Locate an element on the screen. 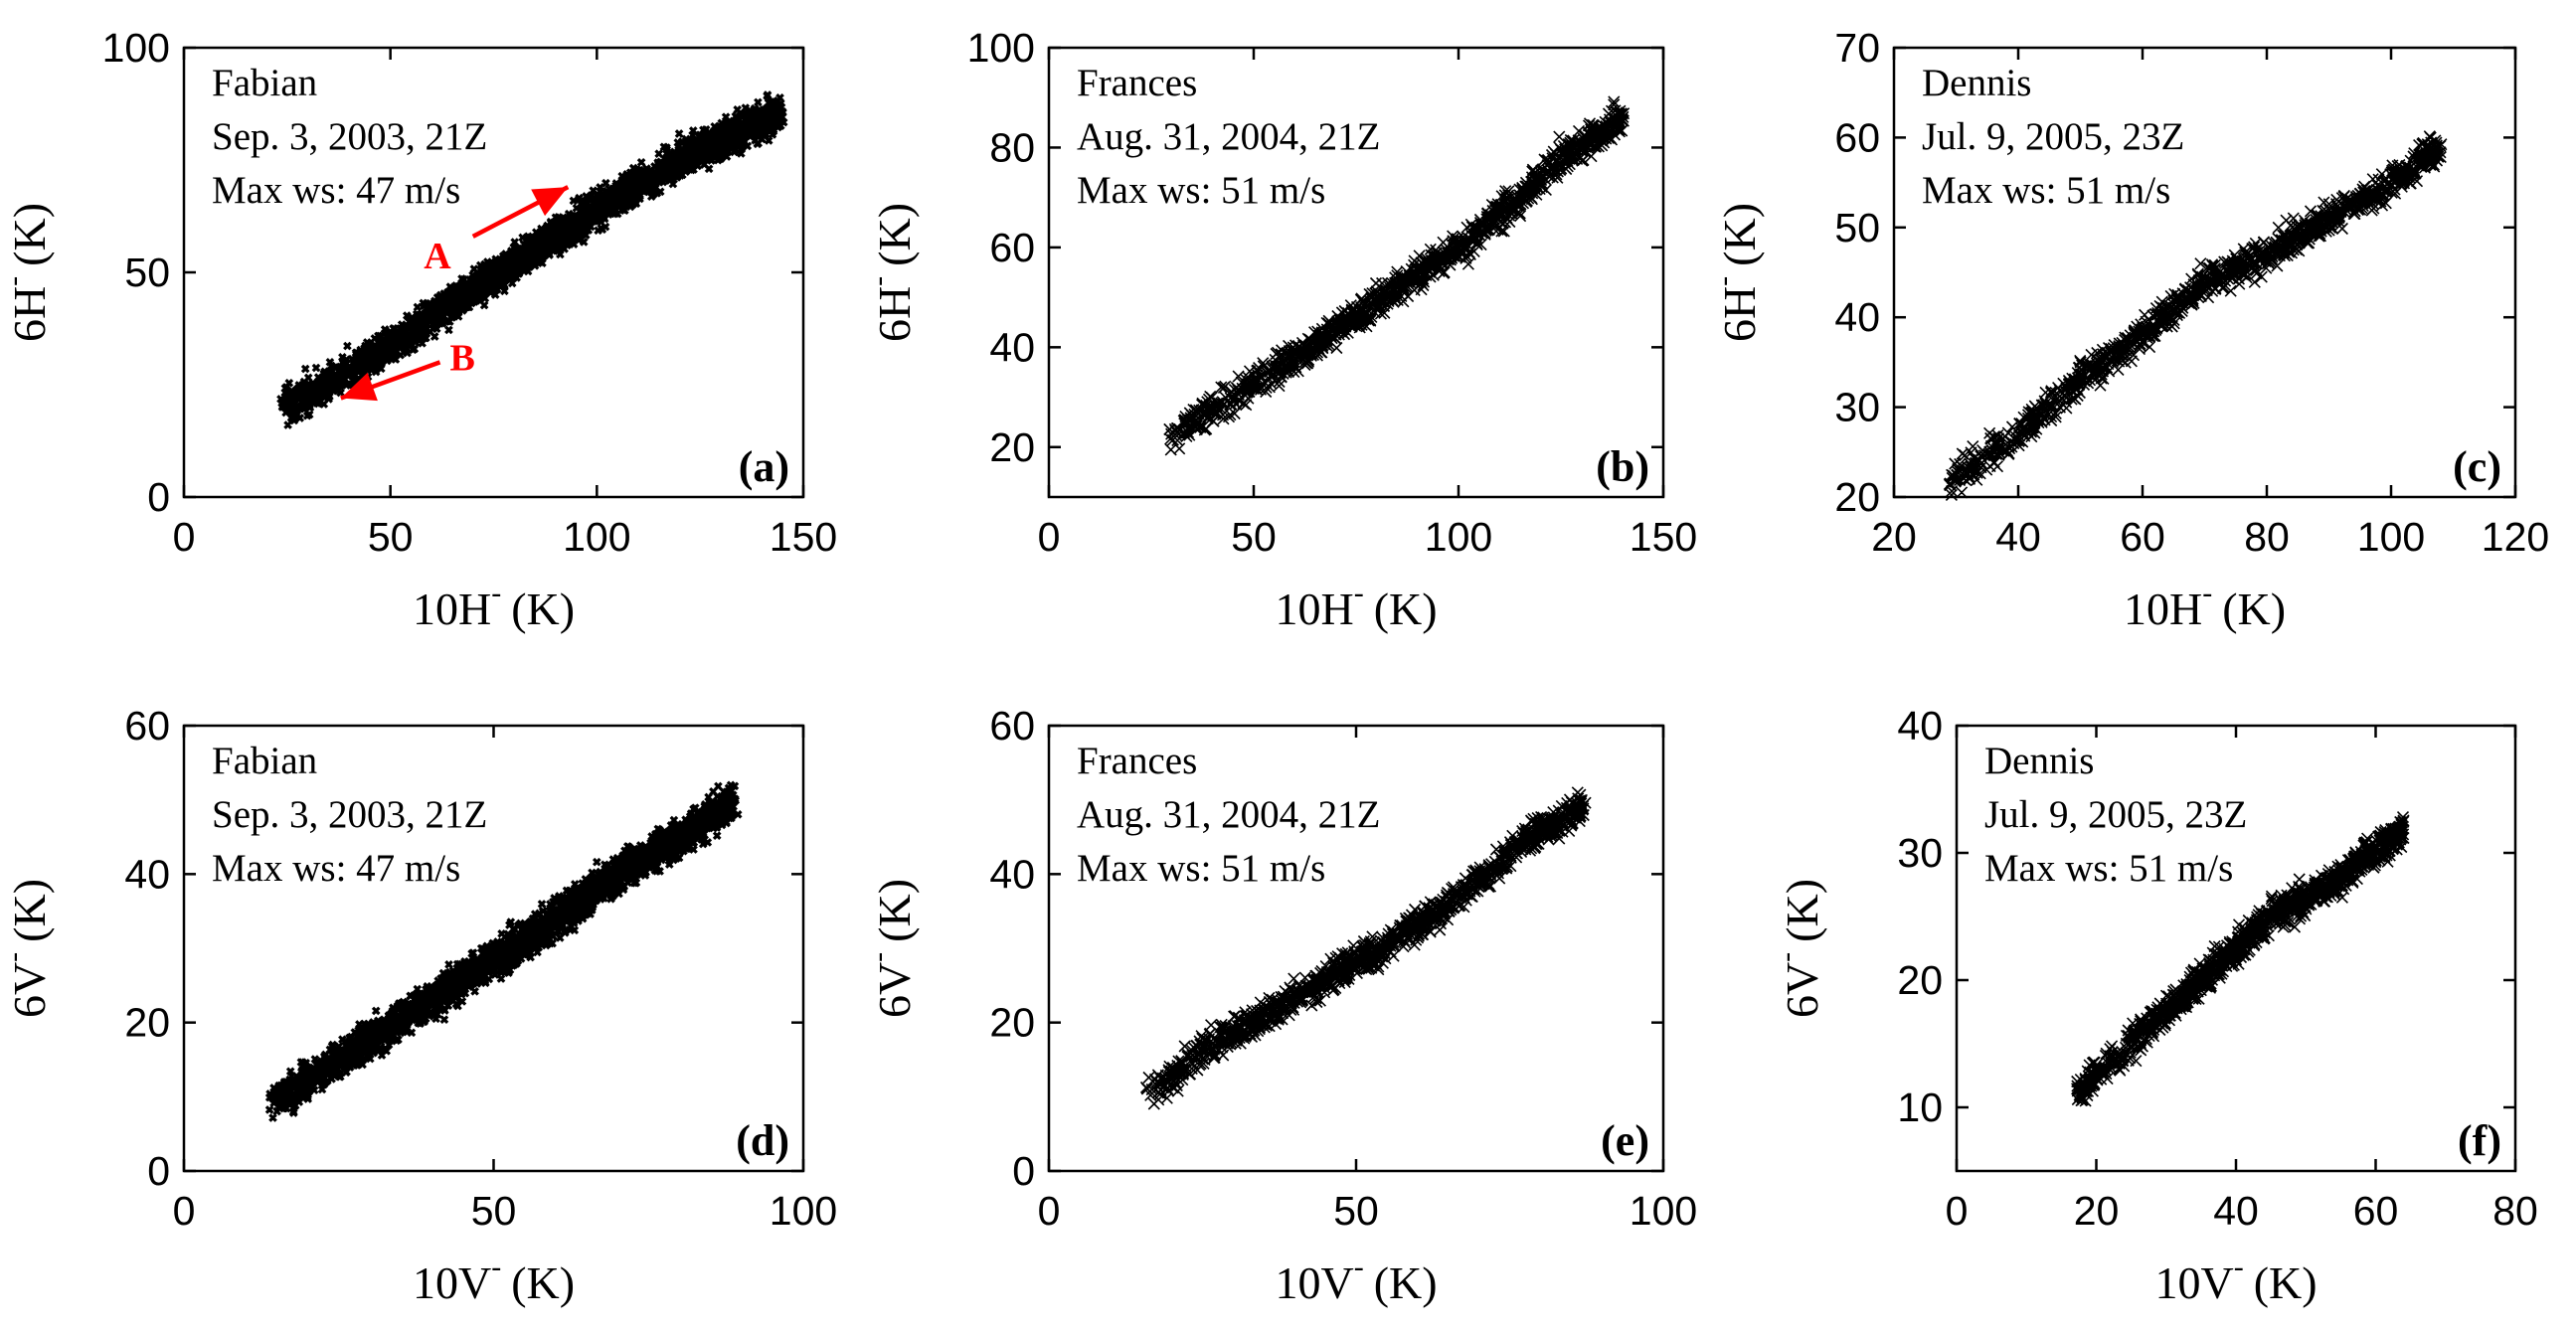  x-tick-label: 0 is located at coordinates (1049, 537).